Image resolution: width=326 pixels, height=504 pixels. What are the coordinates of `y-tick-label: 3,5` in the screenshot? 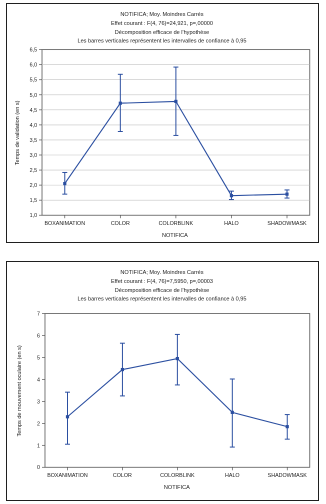 It's located at (33, 141).